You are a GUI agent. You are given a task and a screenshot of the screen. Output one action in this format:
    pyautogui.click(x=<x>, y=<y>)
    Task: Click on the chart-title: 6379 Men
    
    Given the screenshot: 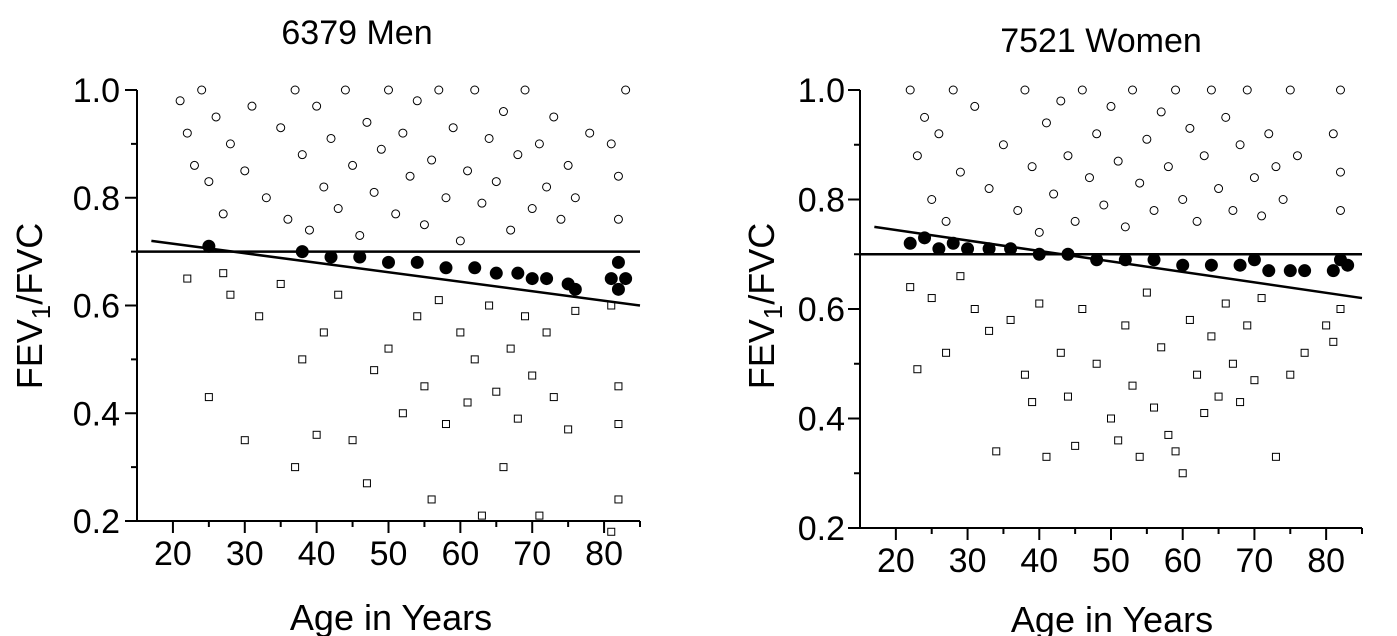 What is the action you would take?
    pyautogui.click(x=356, y=33)
    